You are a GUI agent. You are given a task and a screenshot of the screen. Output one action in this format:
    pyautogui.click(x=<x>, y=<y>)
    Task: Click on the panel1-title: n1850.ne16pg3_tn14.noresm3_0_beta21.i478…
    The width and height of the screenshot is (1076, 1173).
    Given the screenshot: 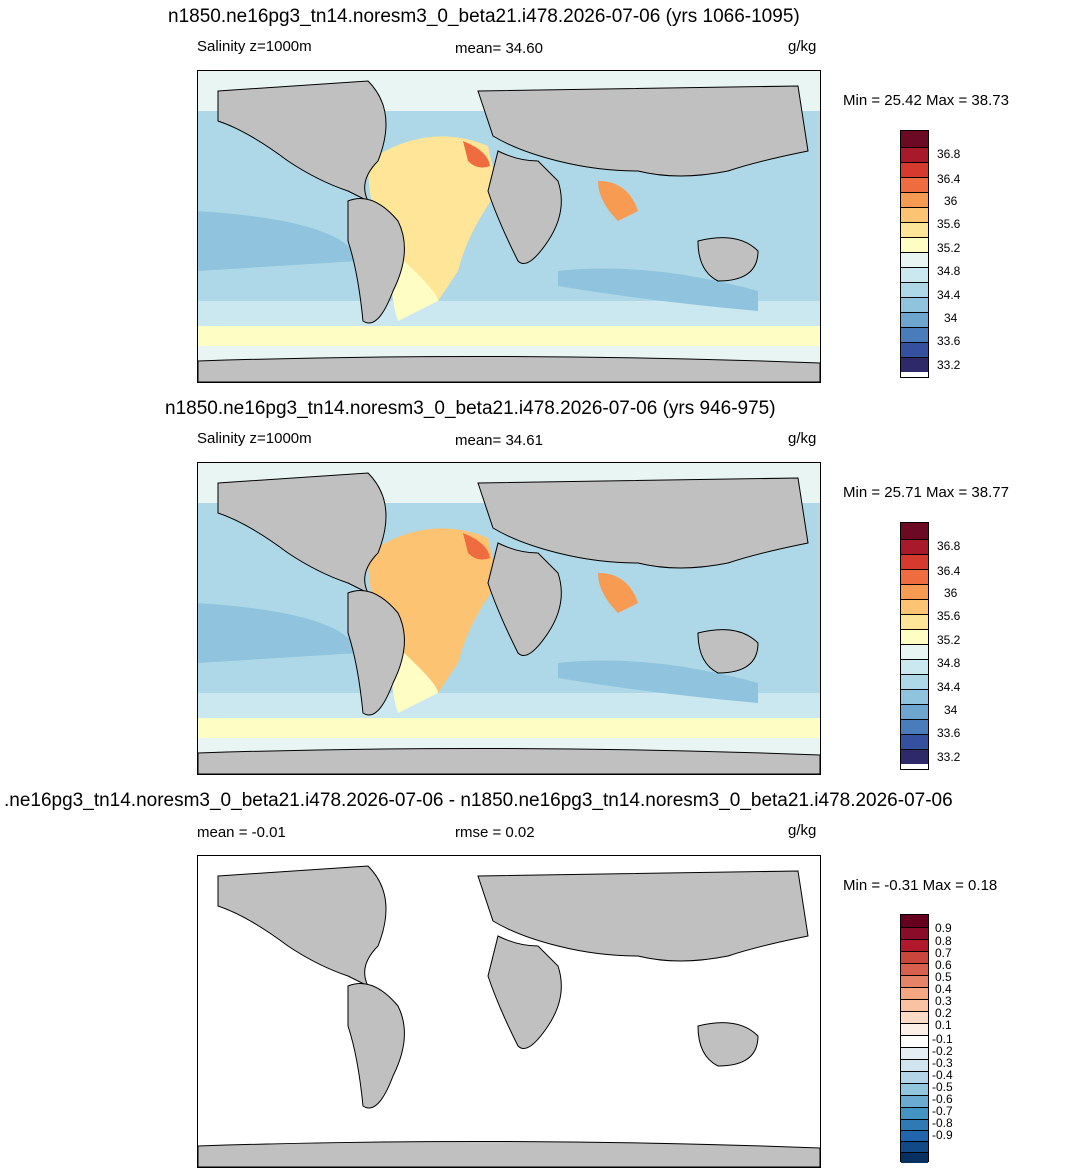 What is the action you would take?
    pyautogui.click(x=484, y=16)
    